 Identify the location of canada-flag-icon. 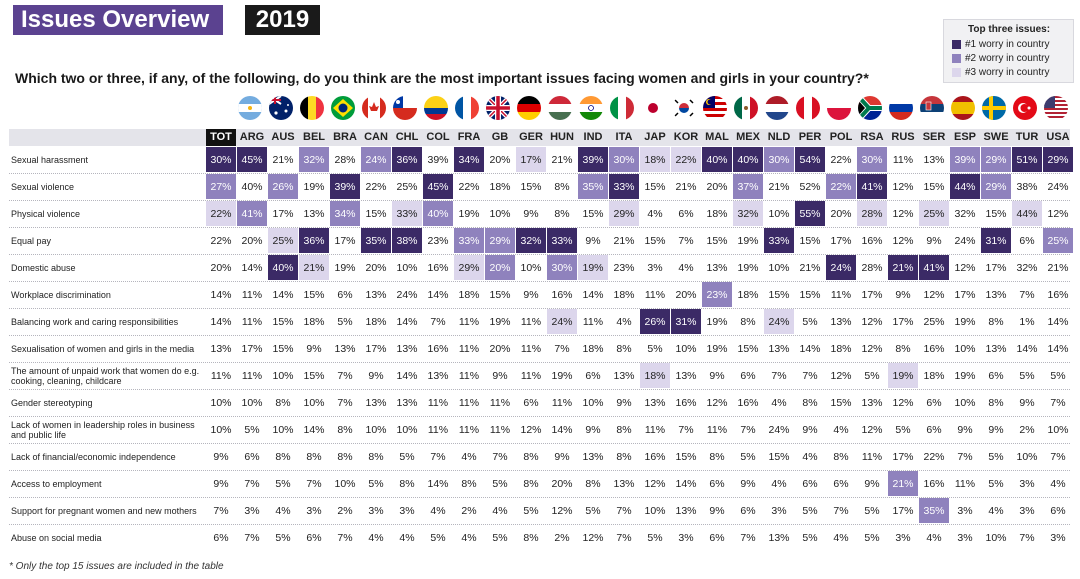
(374, 108).